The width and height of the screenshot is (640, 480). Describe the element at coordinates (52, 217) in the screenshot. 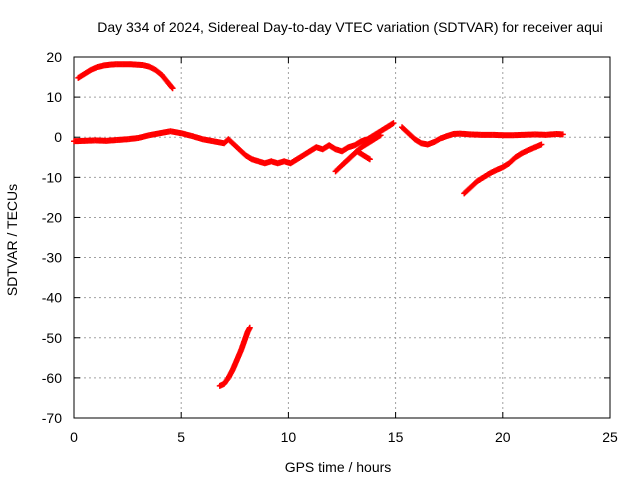

I see `y-tick-label: -20` at that location.